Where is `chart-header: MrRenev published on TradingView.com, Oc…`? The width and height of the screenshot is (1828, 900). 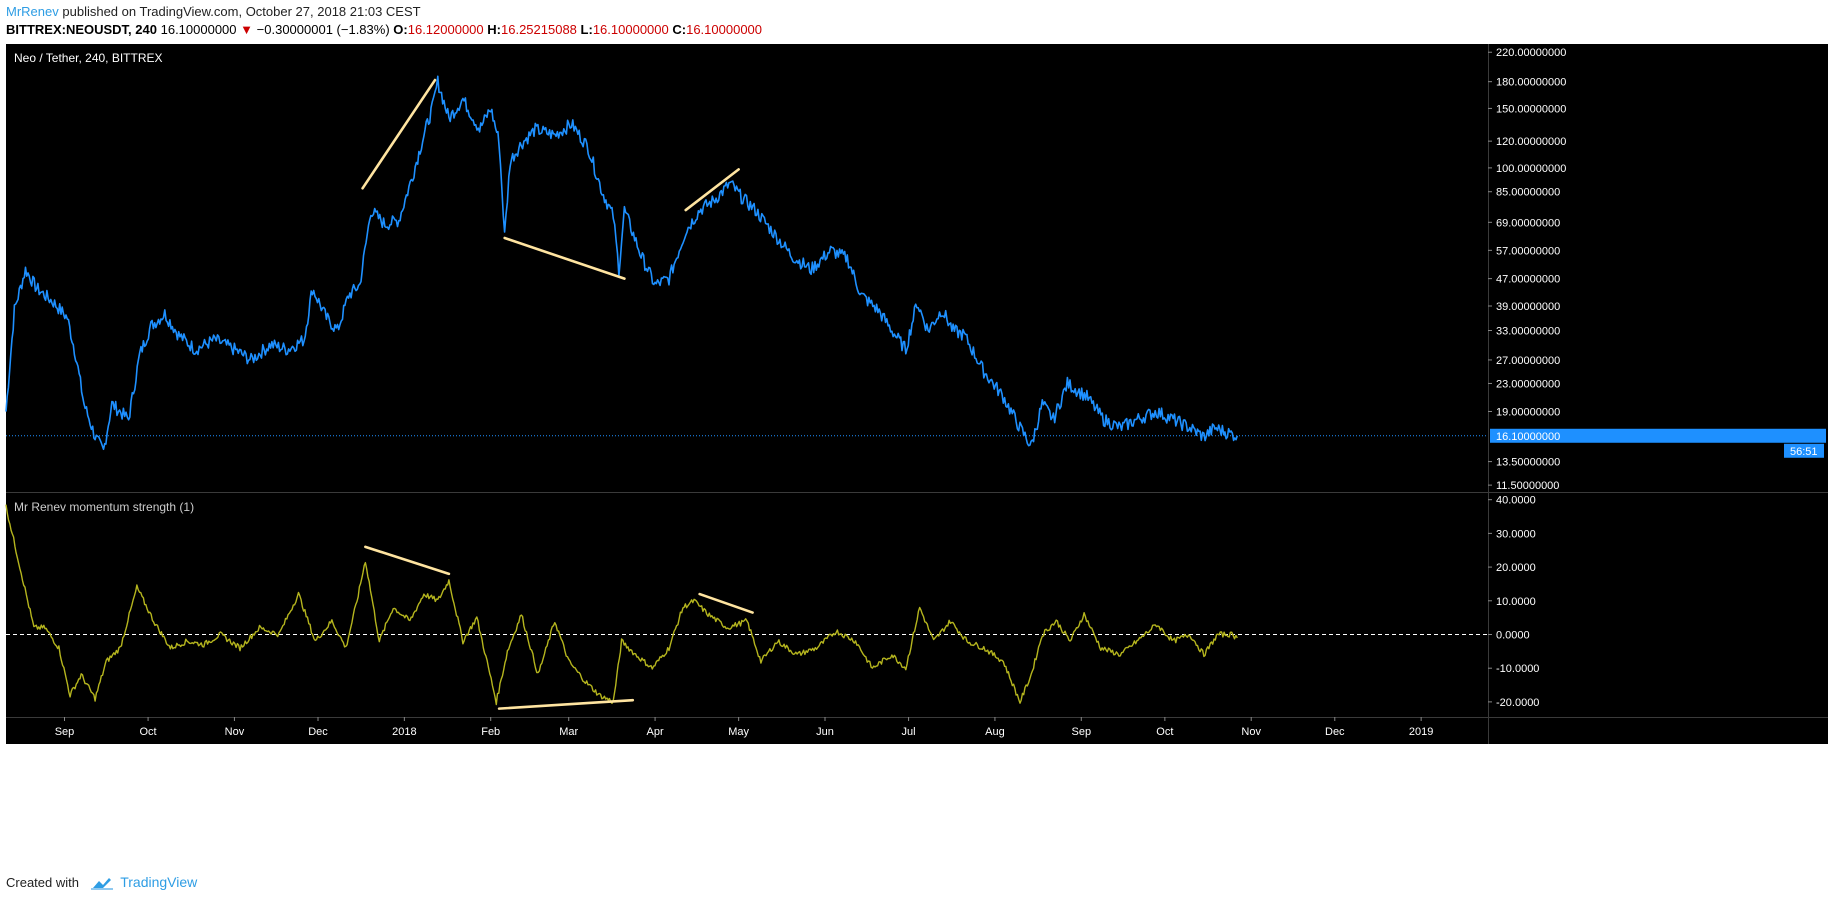 chart-header: MrRenev published on TradingView.com, Oc… is located at coordinates (914, 22).